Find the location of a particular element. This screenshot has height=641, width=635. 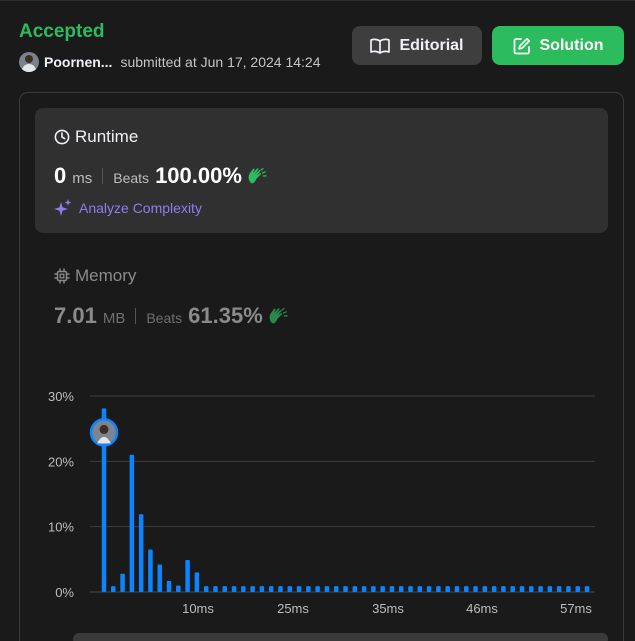

runtime-value: 0 is located at coordinates (60, 175).